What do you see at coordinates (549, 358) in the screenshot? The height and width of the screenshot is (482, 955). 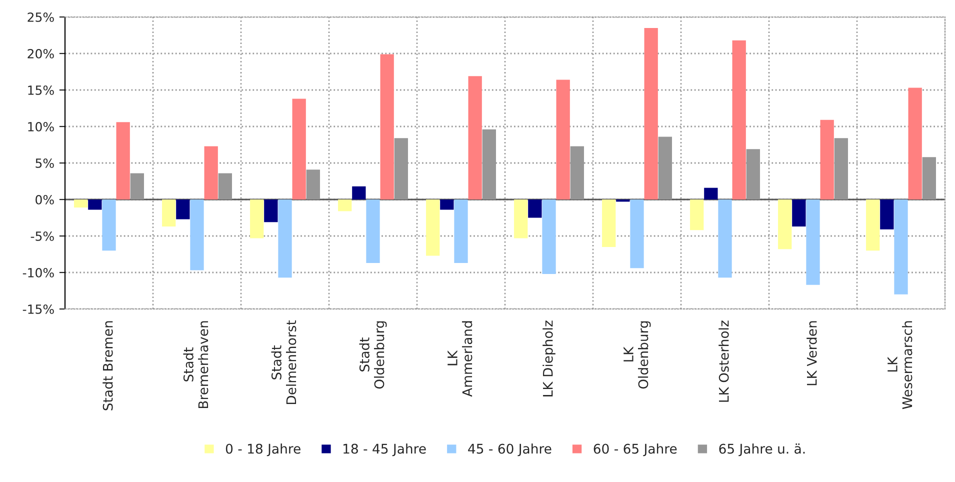 I see `x-tick-label: LK Diepholz` at bounding box center [549, 358].